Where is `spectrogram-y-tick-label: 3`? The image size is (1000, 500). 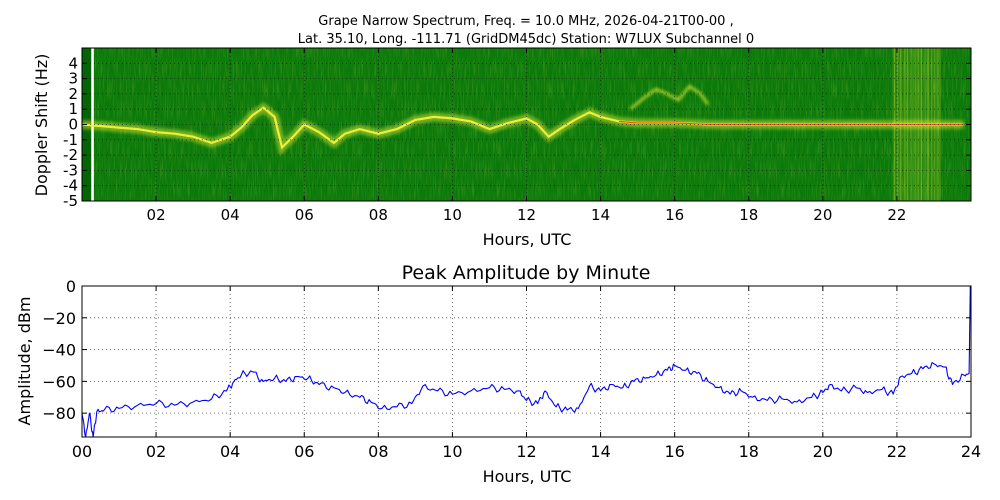 spectrogram-y-tick-label: 3 is located at coordinates (73, 79).